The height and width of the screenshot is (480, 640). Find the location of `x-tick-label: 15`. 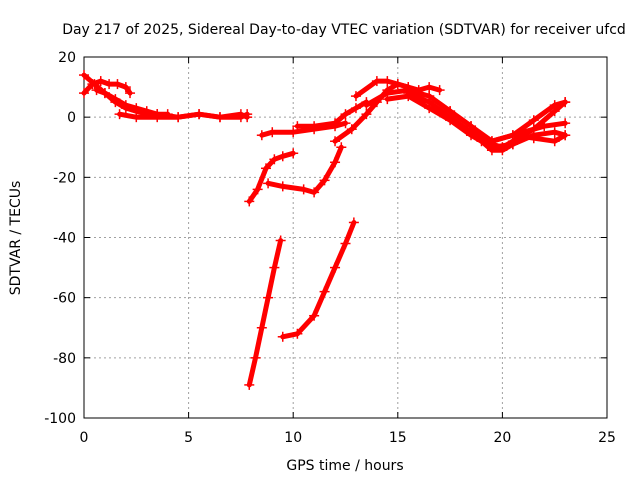

x-tick-label: 15 is located at coordinates (398, 438).